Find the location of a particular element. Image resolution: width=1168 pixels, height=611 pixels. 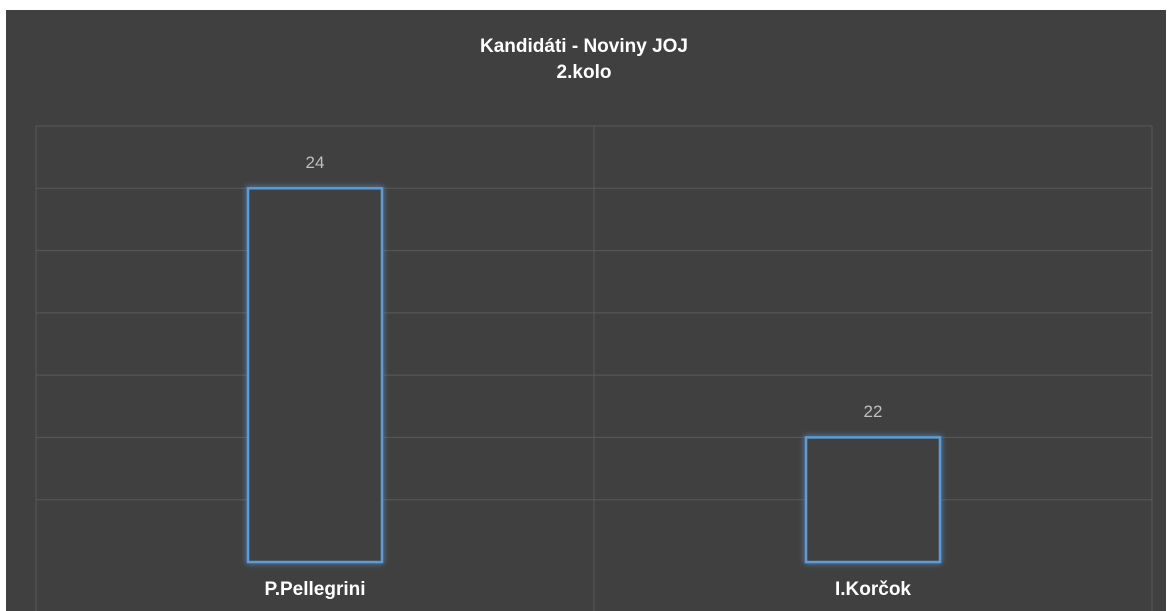

data-label: 24 is located at coordinates (315, 162).